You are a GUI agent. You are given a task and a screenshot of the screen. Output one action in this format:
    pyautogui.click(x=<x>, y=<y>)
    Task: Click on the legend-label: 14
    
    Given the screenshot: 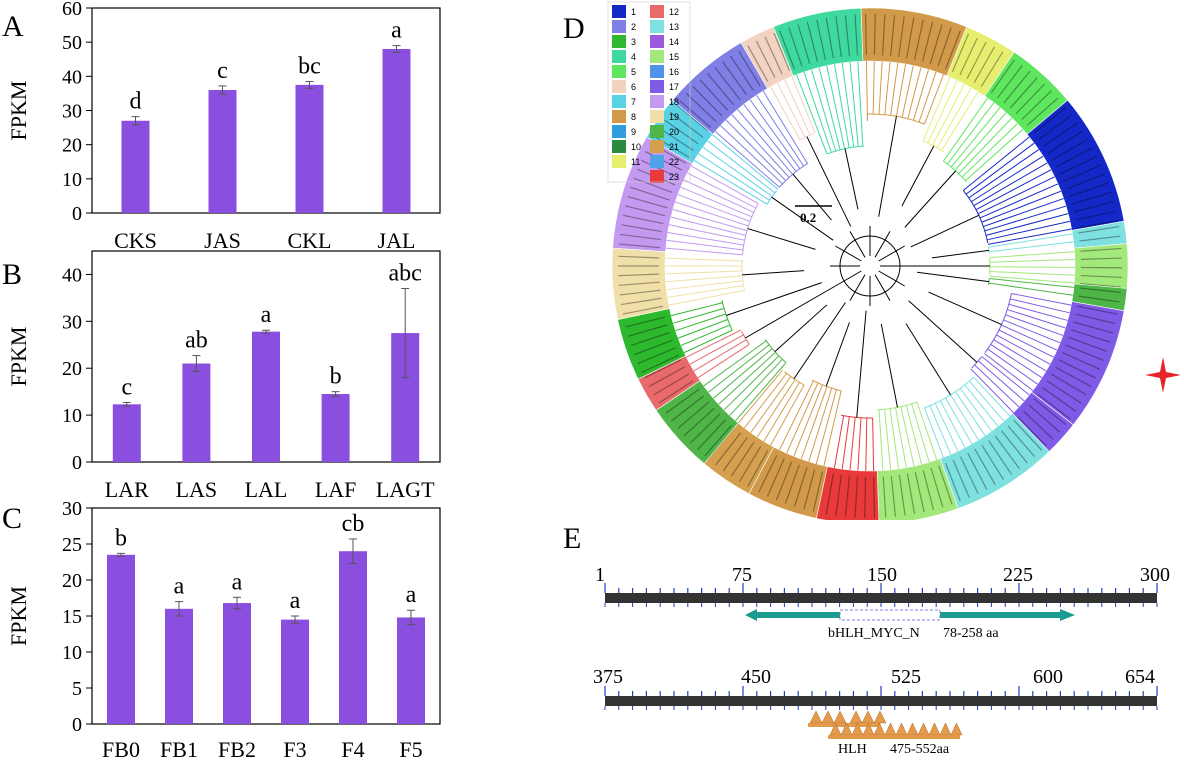 What is the action you would take?
    pyautogui.click(x=674, y=42)
    